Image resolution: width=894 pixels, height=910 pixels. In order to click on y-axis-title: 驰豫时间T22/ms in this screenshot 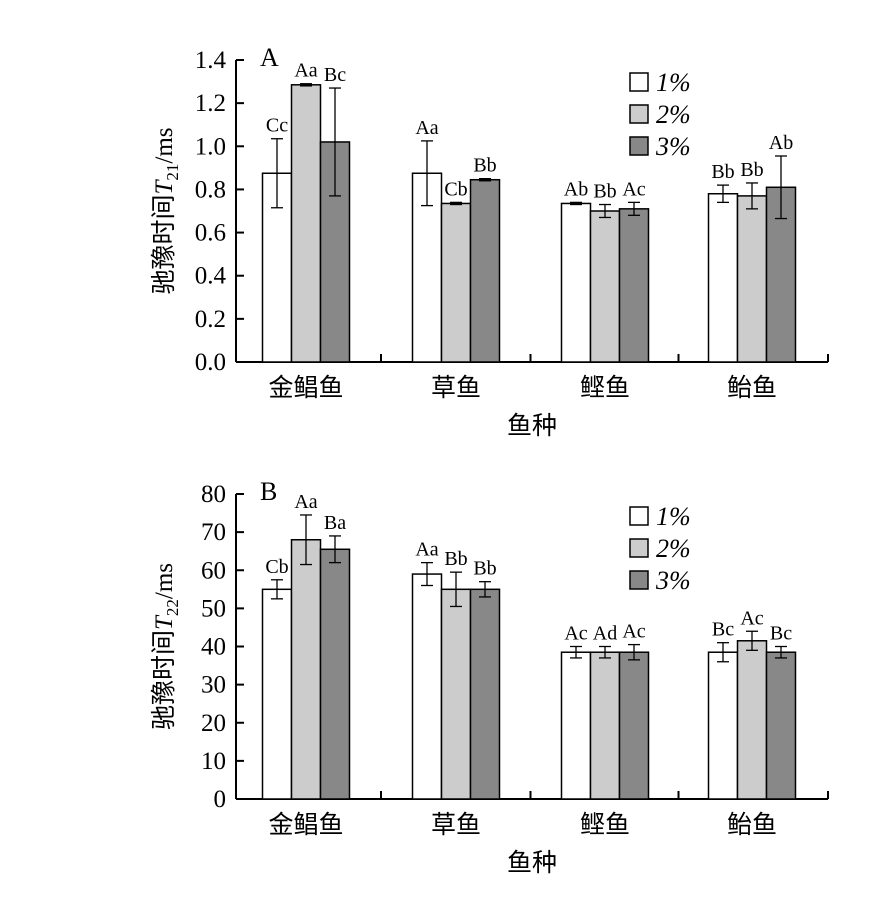, I will do `click(165, 646)`.